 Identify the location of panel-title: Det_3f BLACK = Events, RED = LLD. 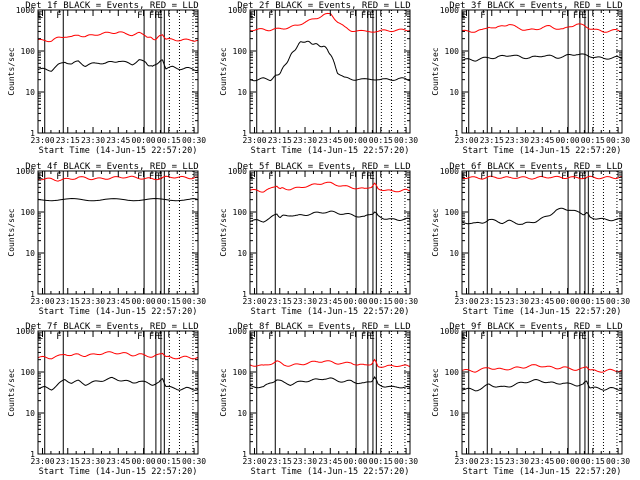
(535, 6).